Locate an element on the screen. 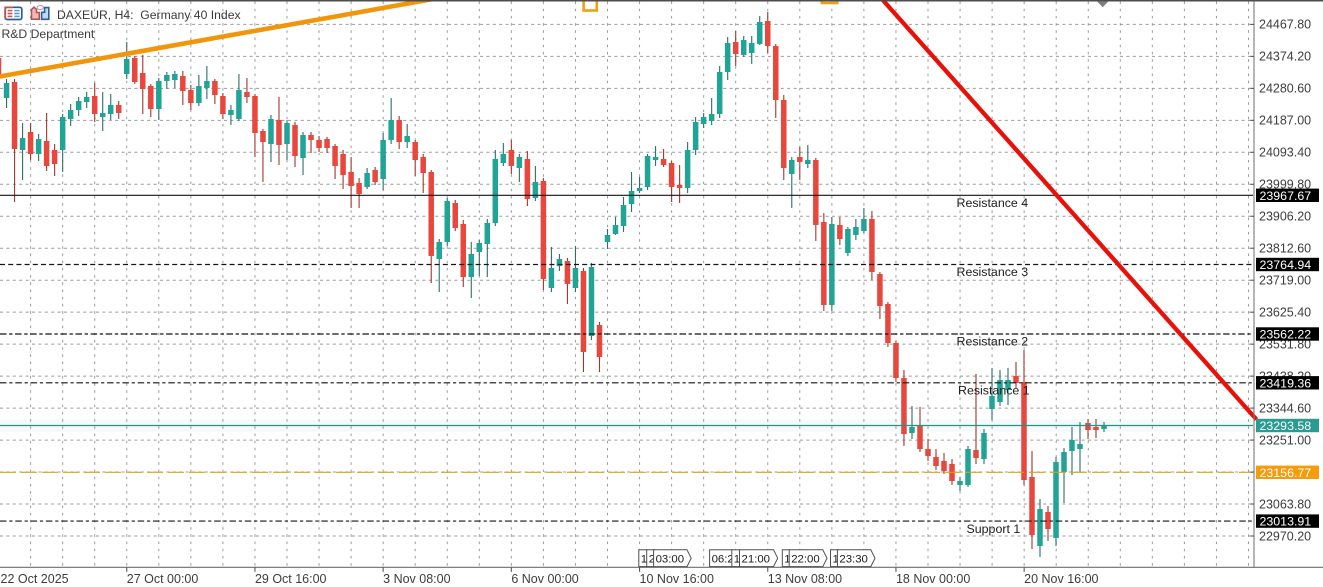 This screenshot has width=1323, height=587. svg-text: 23764.94 is located at coordinates (1286, 265).